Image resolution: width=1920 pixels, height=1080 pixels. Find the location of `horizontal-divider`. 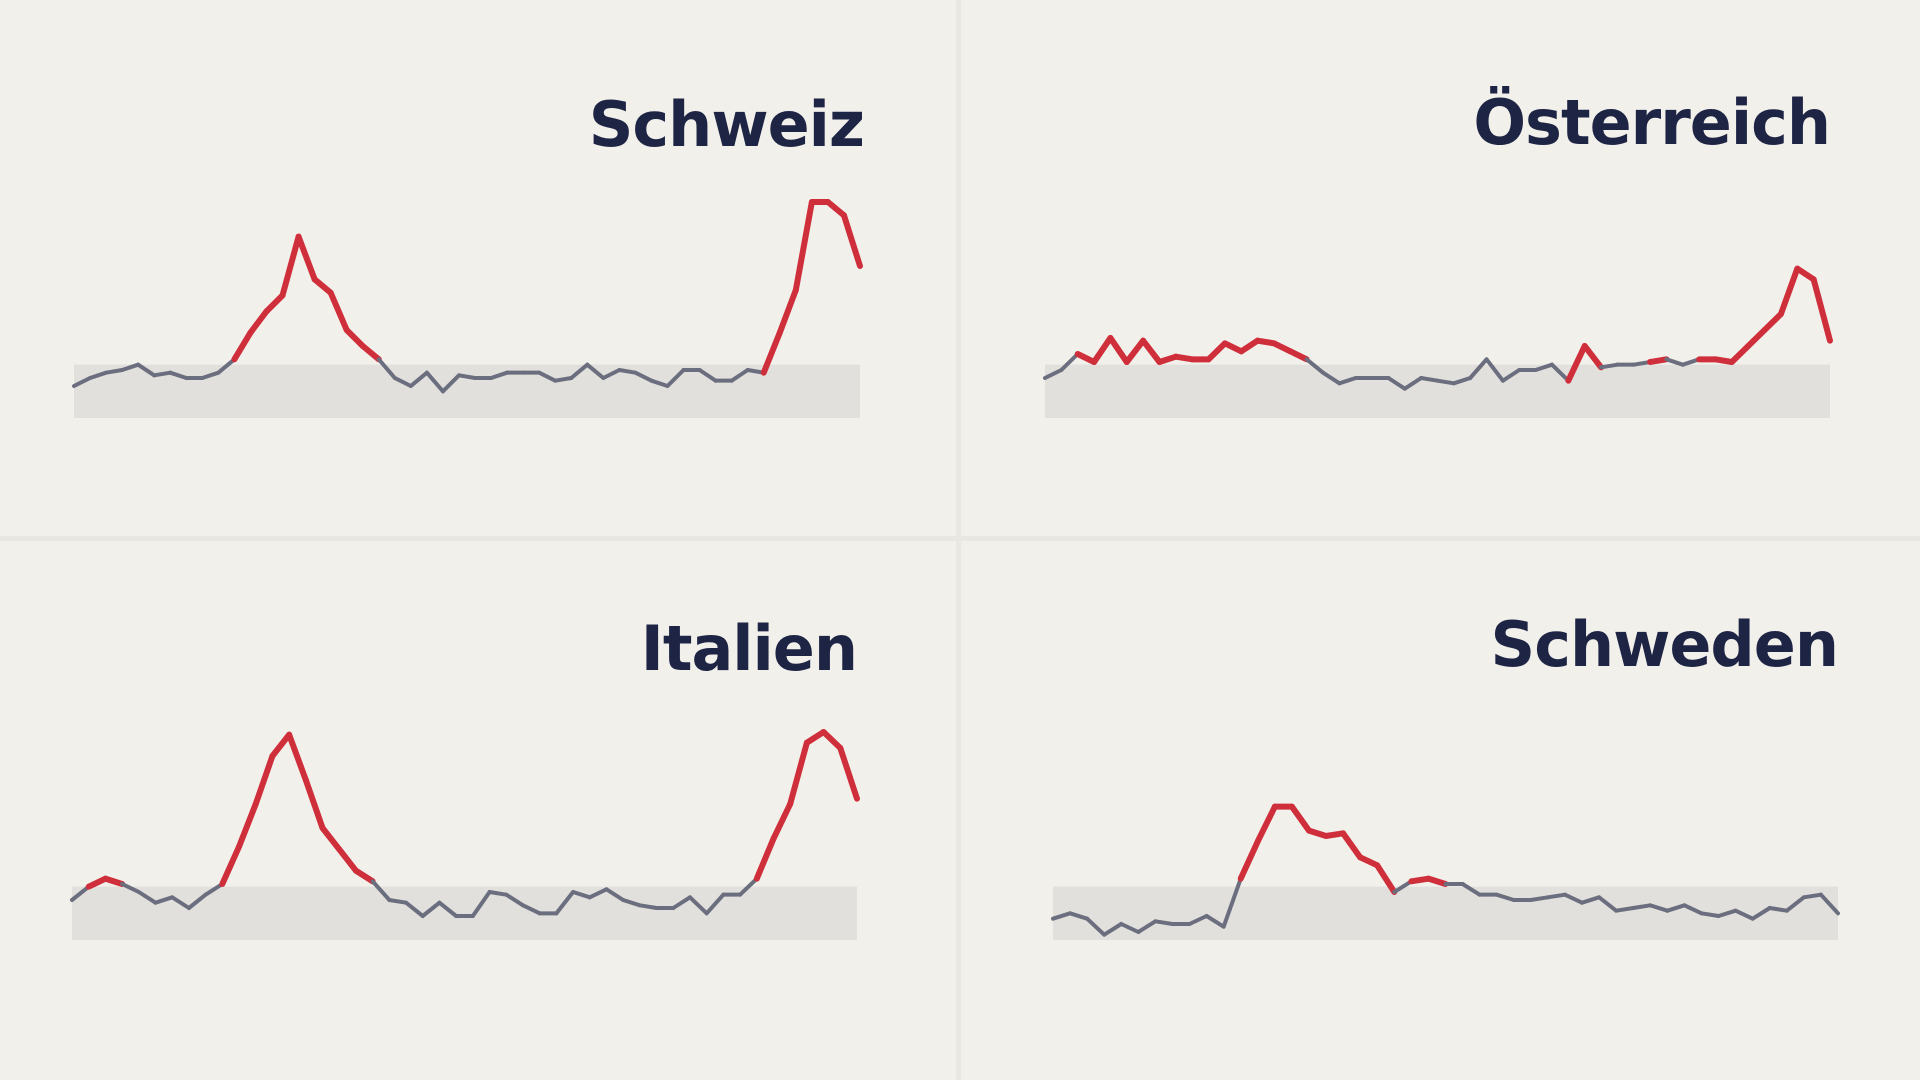

horizontal-divider is located at coordinates (960, 538).